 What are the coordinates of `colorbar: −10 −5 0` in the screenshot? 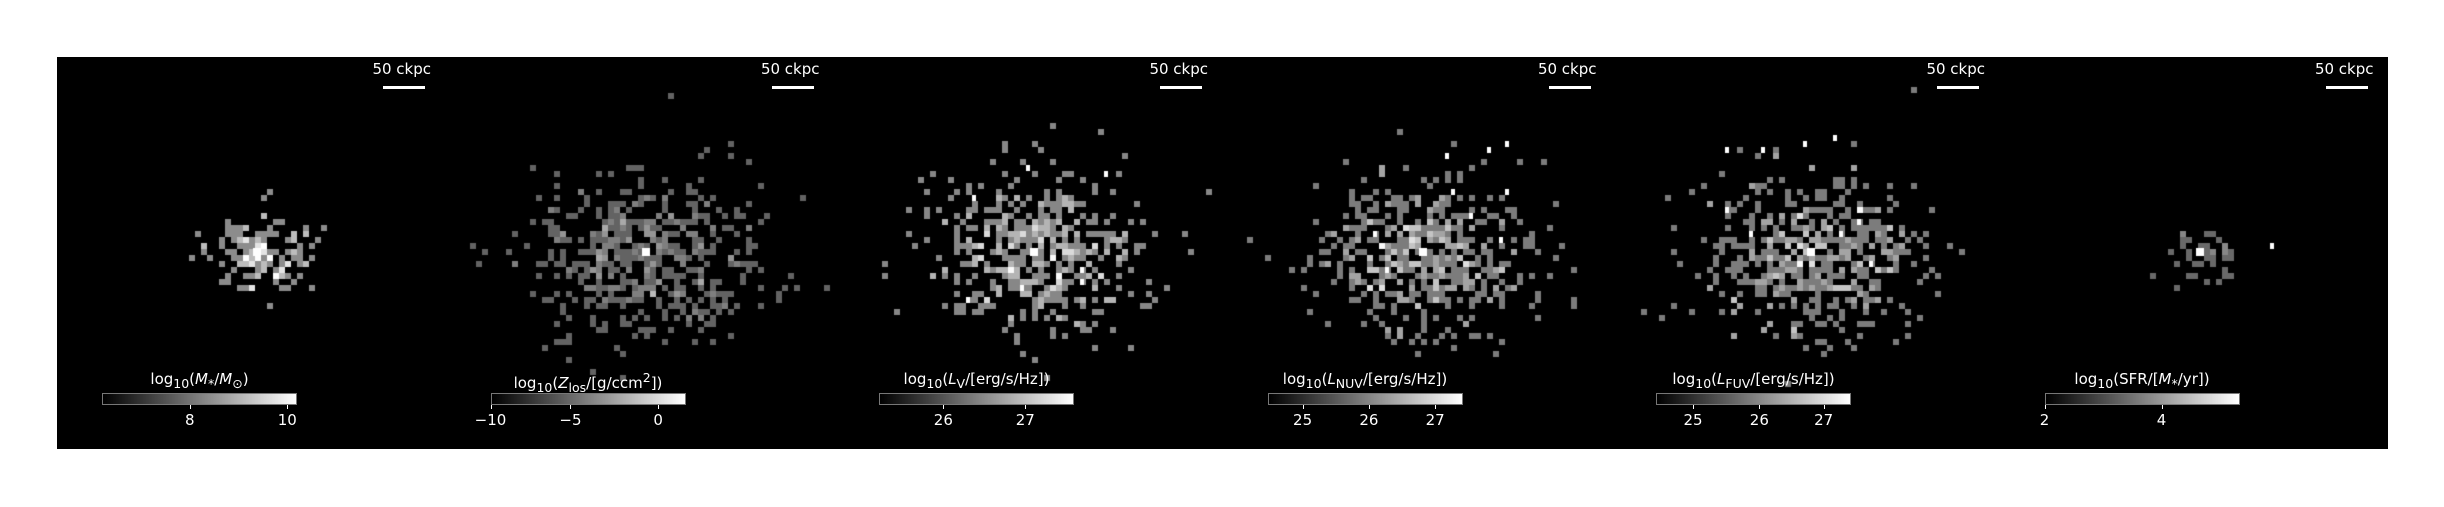 It's located at (580, 411).